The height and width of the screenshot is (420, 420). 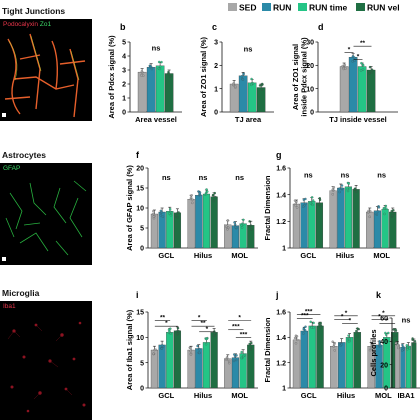 I want to click on astrocytes-micrograph: GFAP, so click(x=46, y=214).